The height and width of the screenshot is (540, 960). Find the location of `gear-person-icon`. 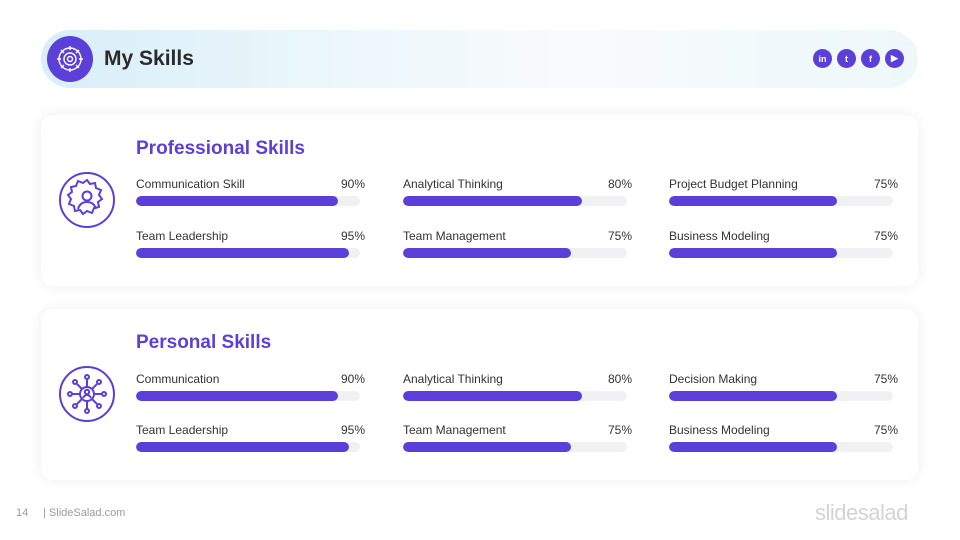

gear-person-icon is located at coordinates (87, 200).